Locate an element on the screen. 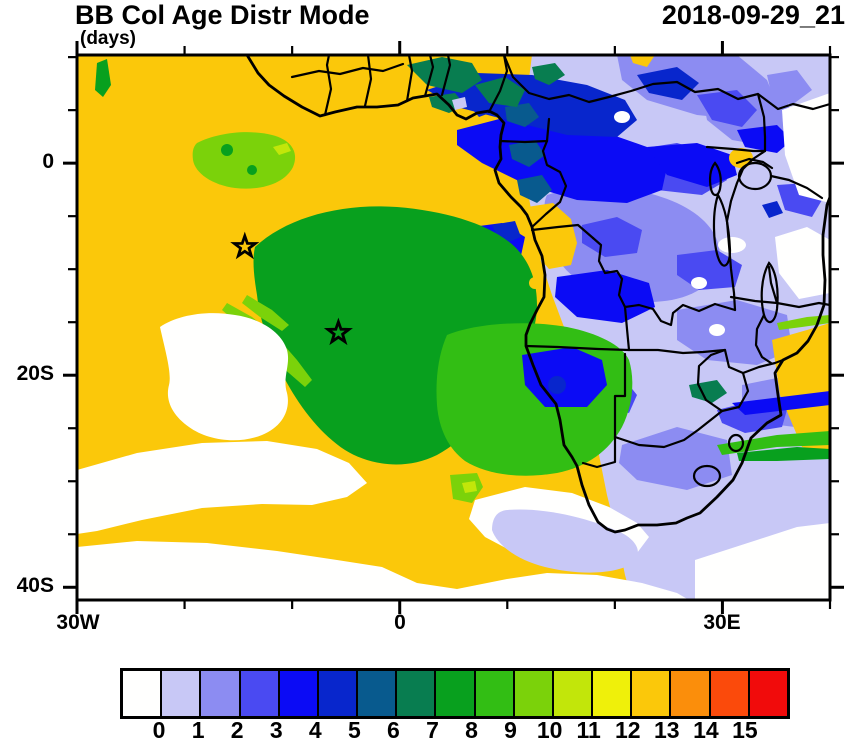  colorbar is located at coordinates (455, 693).